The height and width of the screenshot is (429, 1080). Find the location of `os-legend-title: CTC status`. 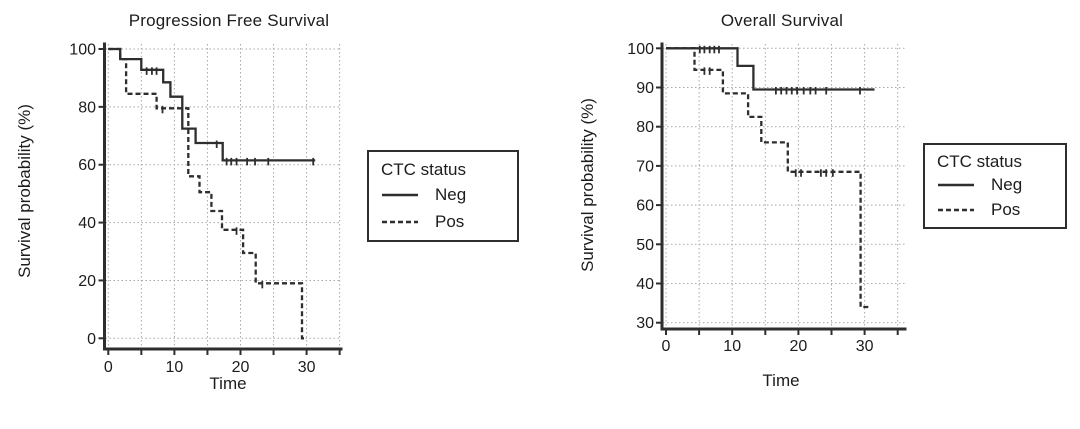

os-legend-title: CTC status is located at coordinates (980, 161).